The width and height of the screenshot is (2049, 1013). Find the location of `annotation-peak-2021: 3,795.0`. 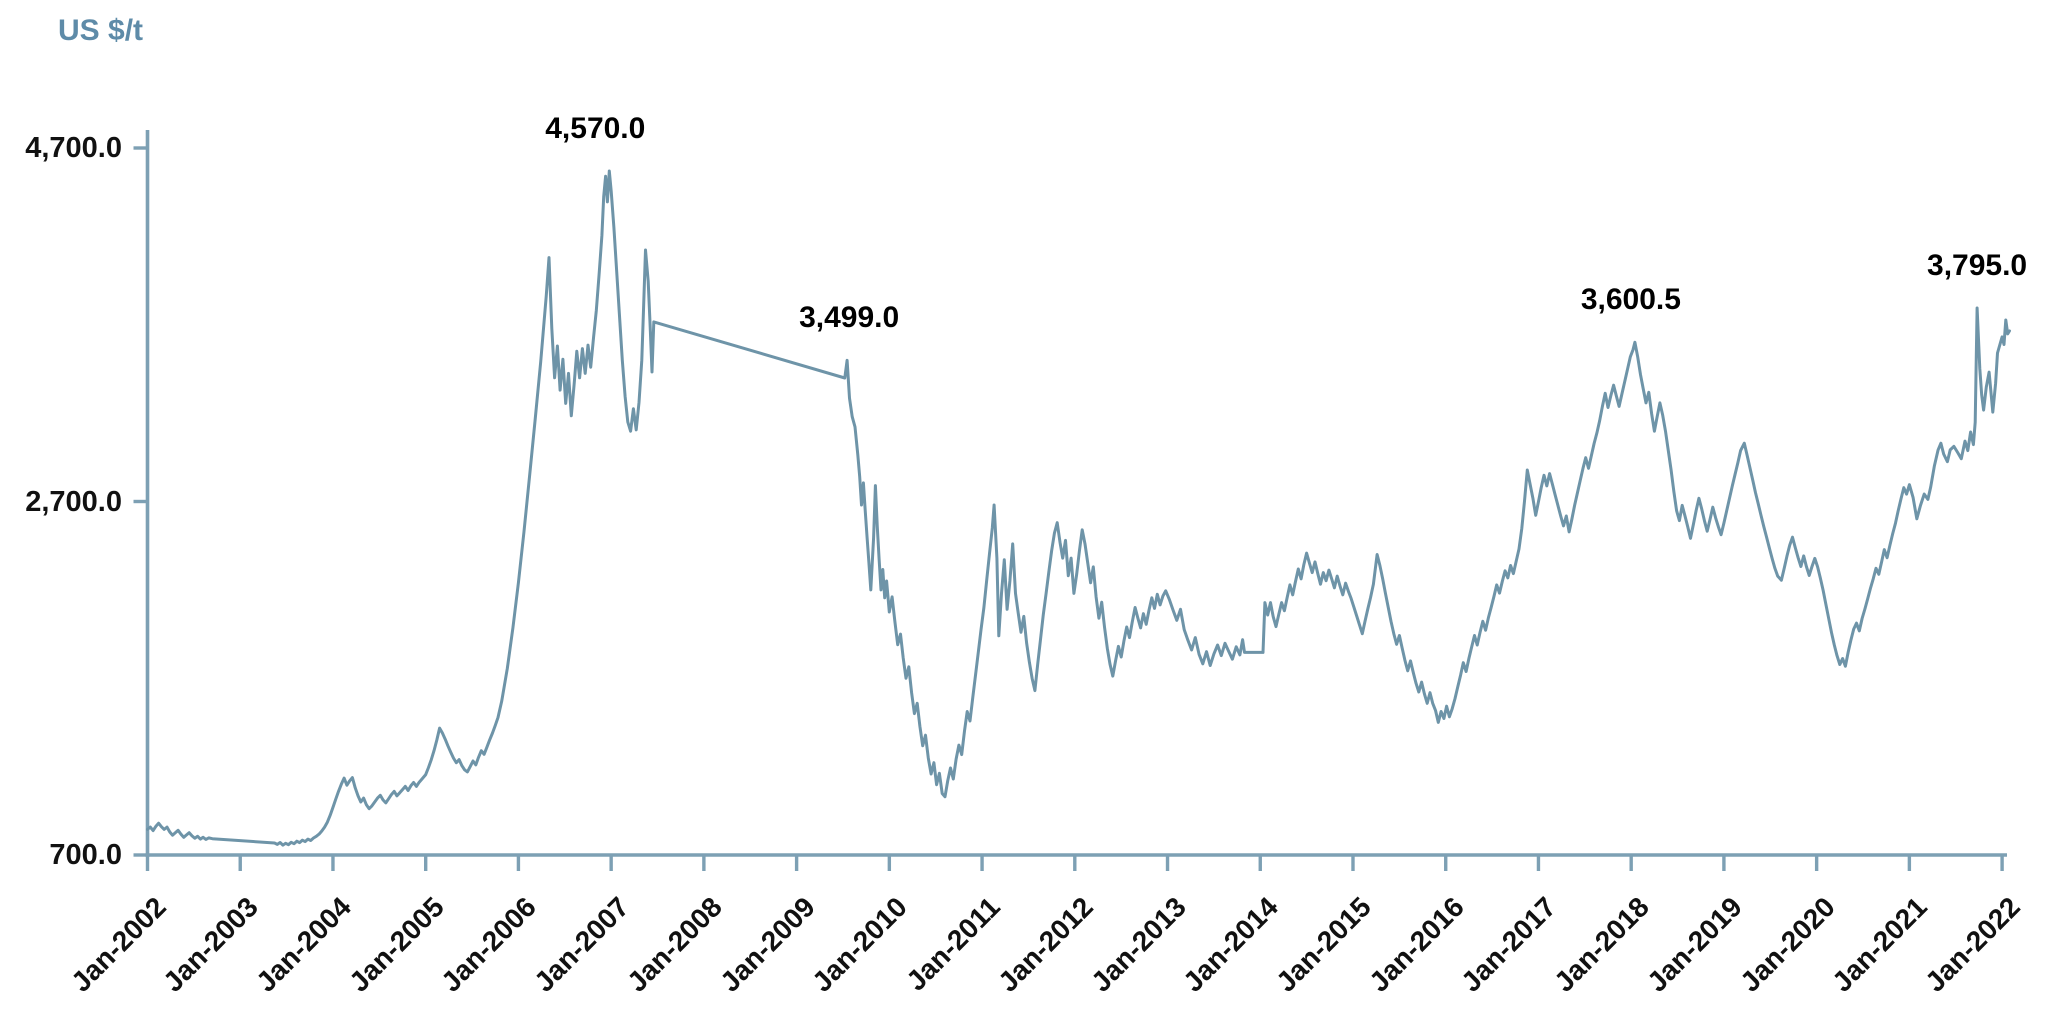

annotation-peak-2021: 3,795.0 is located at coordinates (1977, 265).